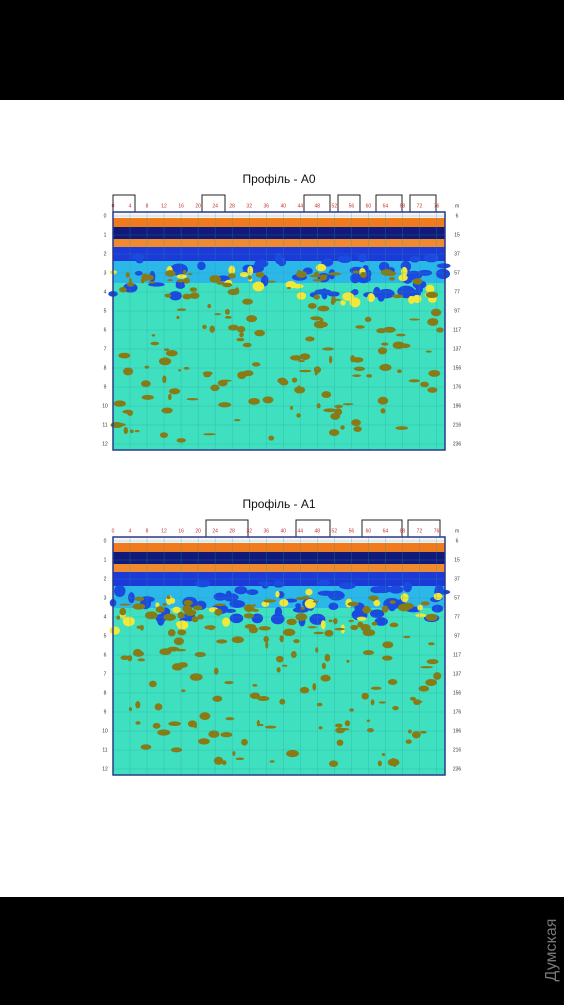 The height and width of the screenshot is (1005, 564). I want to click on left-tick: 10, so click(105, 731).